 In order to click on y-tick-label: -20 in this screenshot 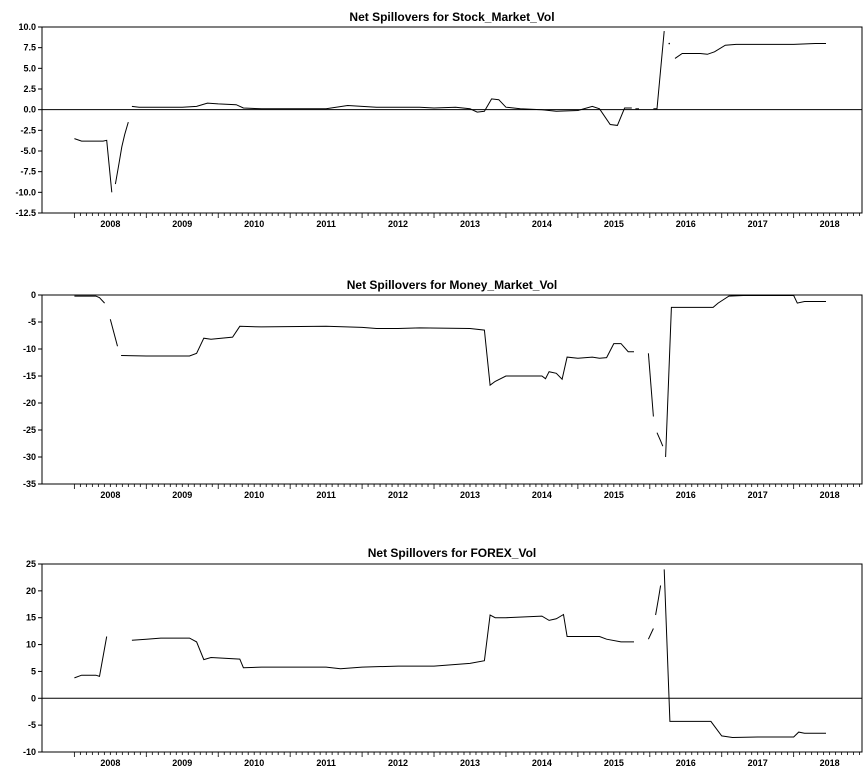, I will do `click(29, 403)`.